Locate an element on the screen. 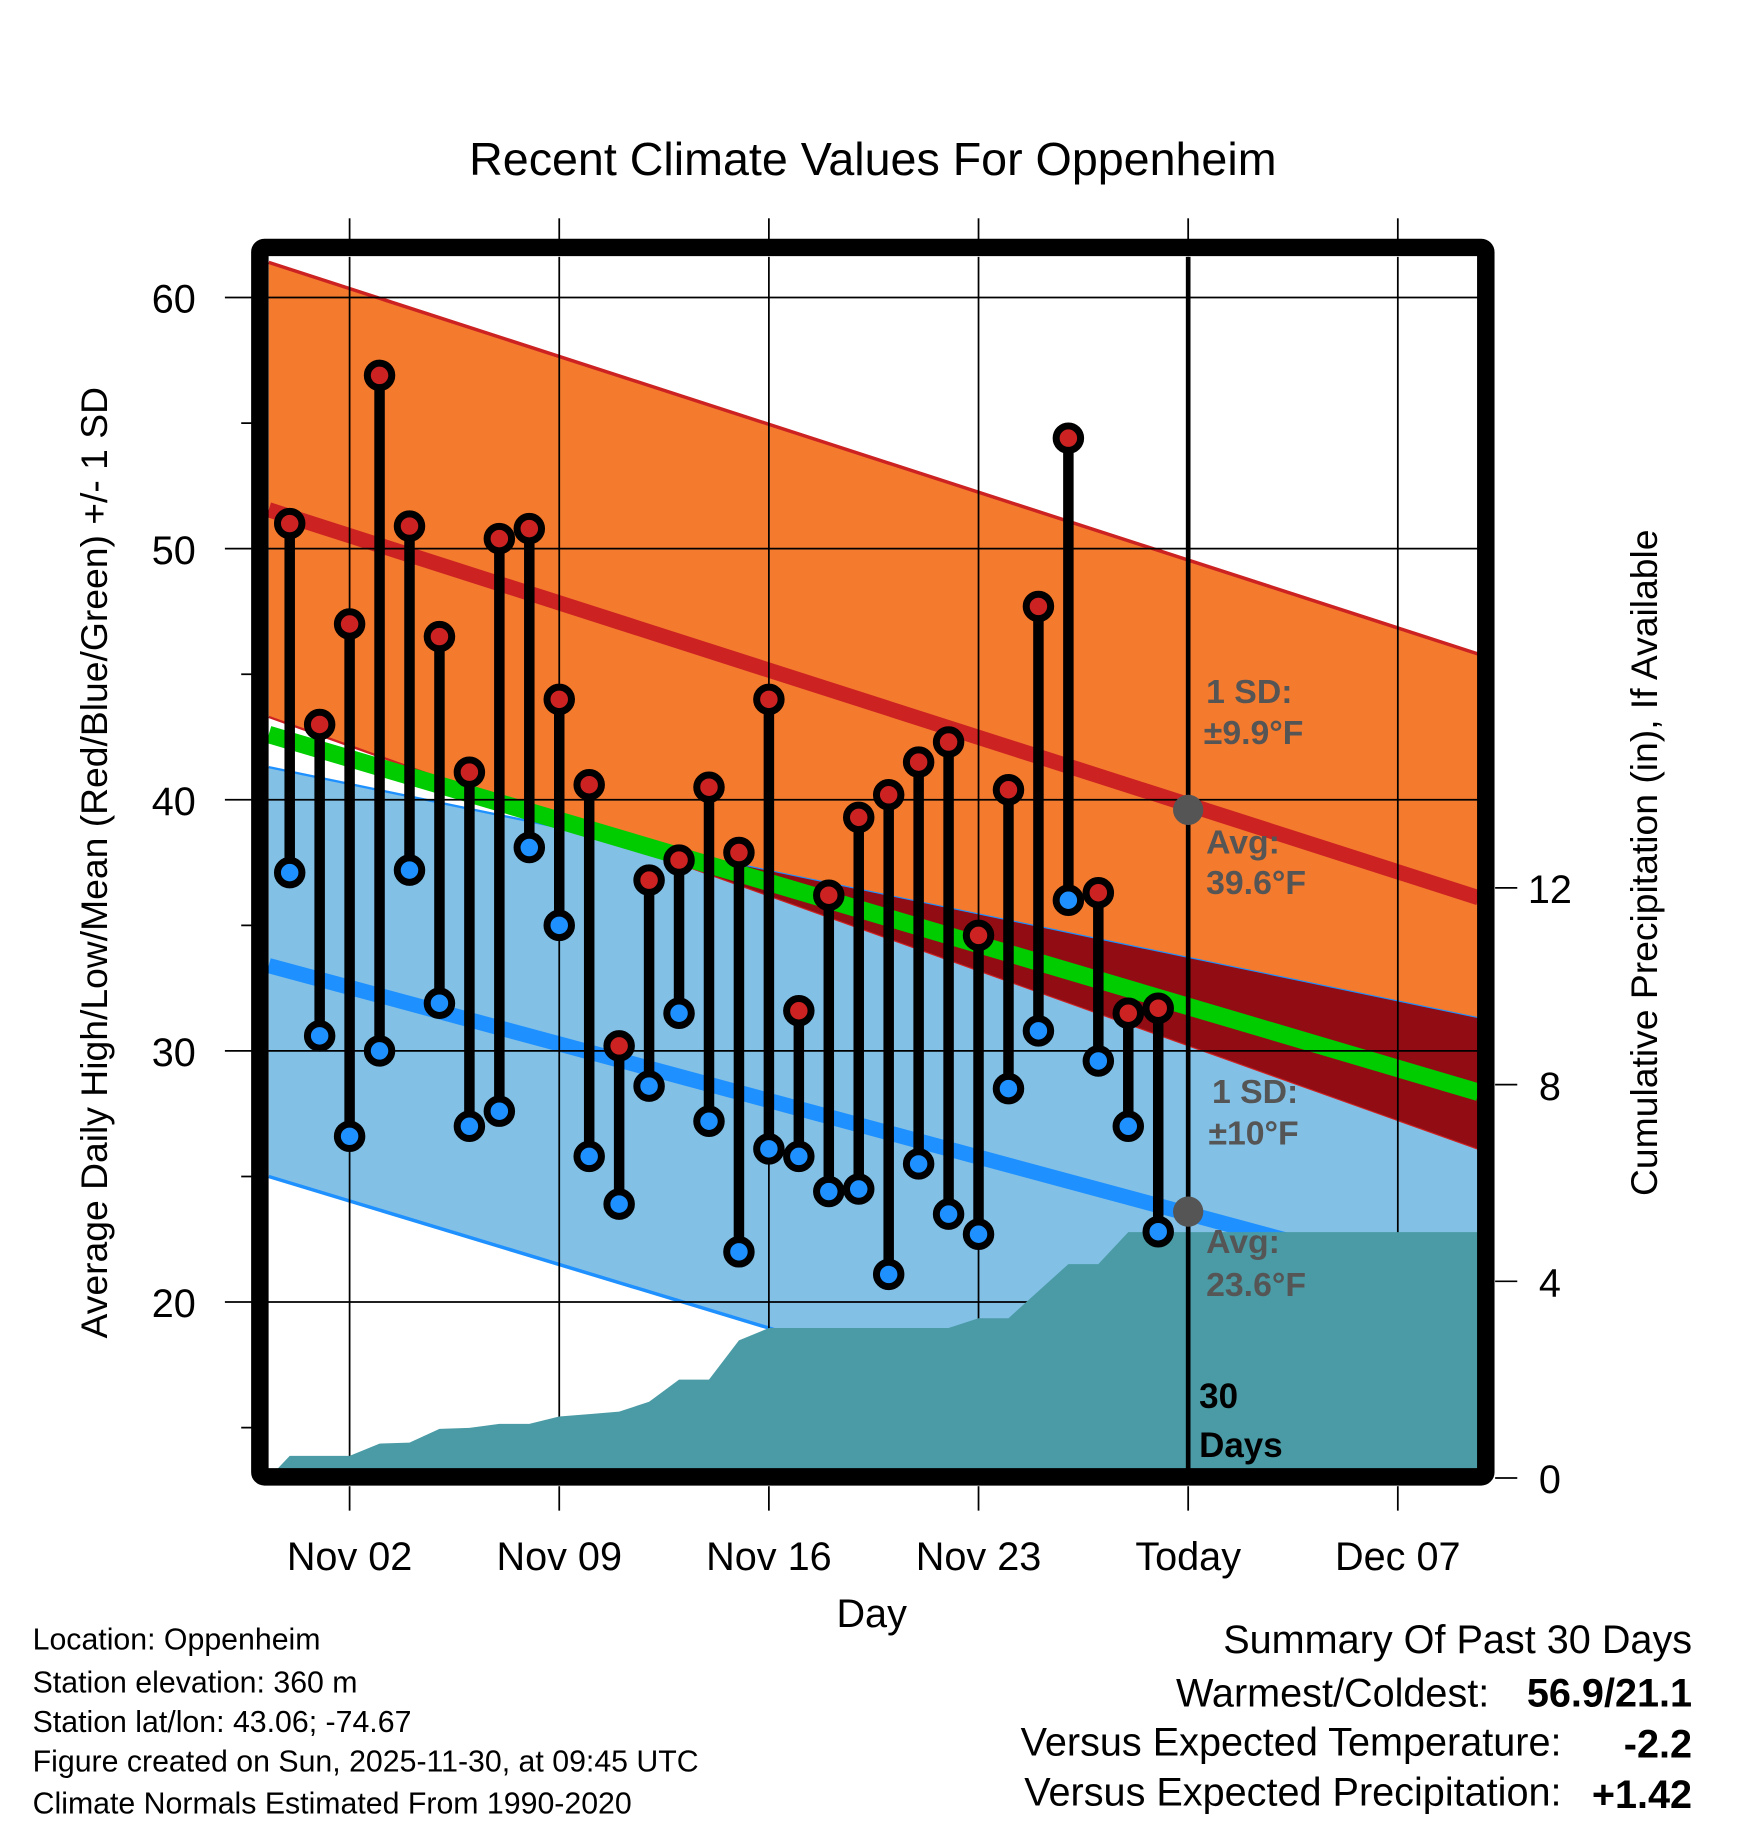  high-avg-label: Avg: is located at coordinates (1243, 842).